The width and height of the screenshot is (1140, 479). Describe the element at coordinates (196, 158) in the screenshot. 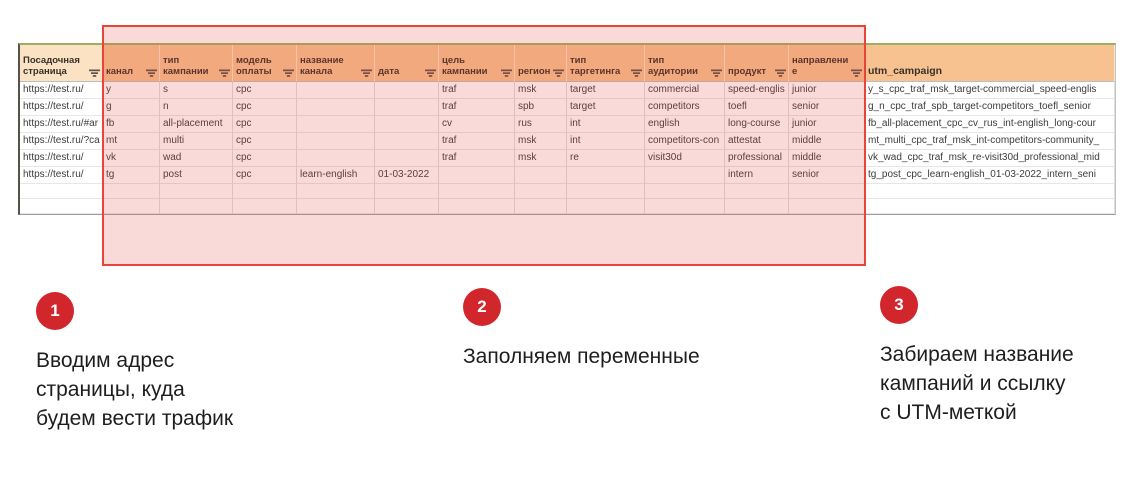

I see `table-cell-r5-campaign_type: wad` at that location.